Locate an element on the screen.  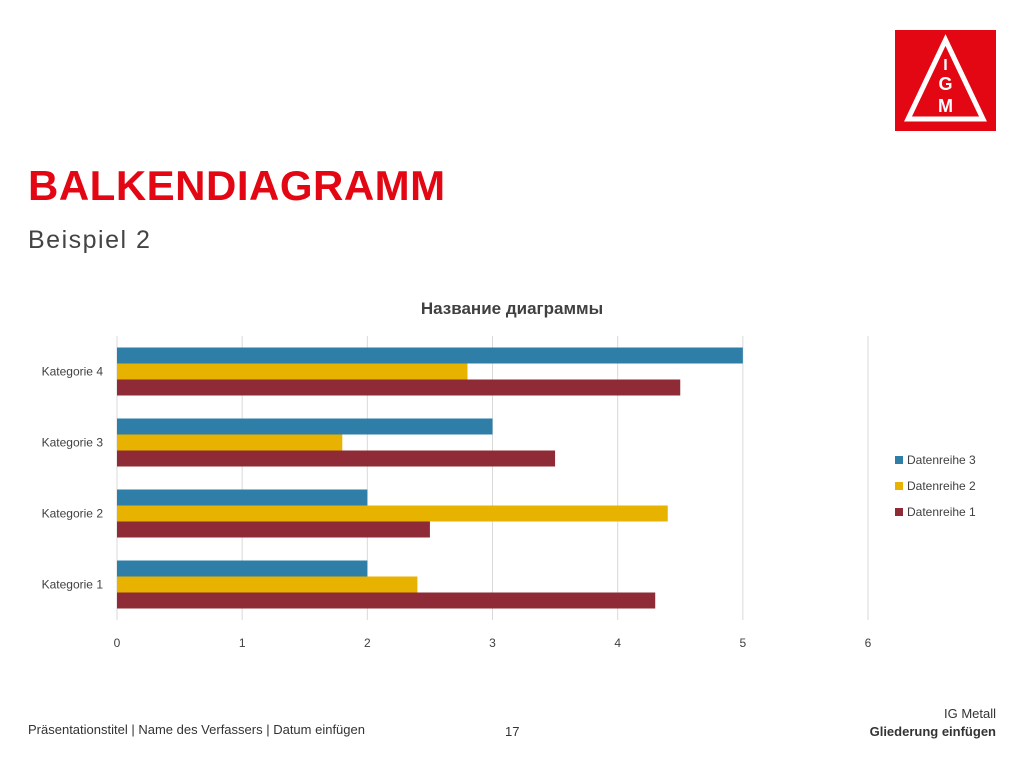
chart-title: Название диаграммы is located at coordinates (512, 308).